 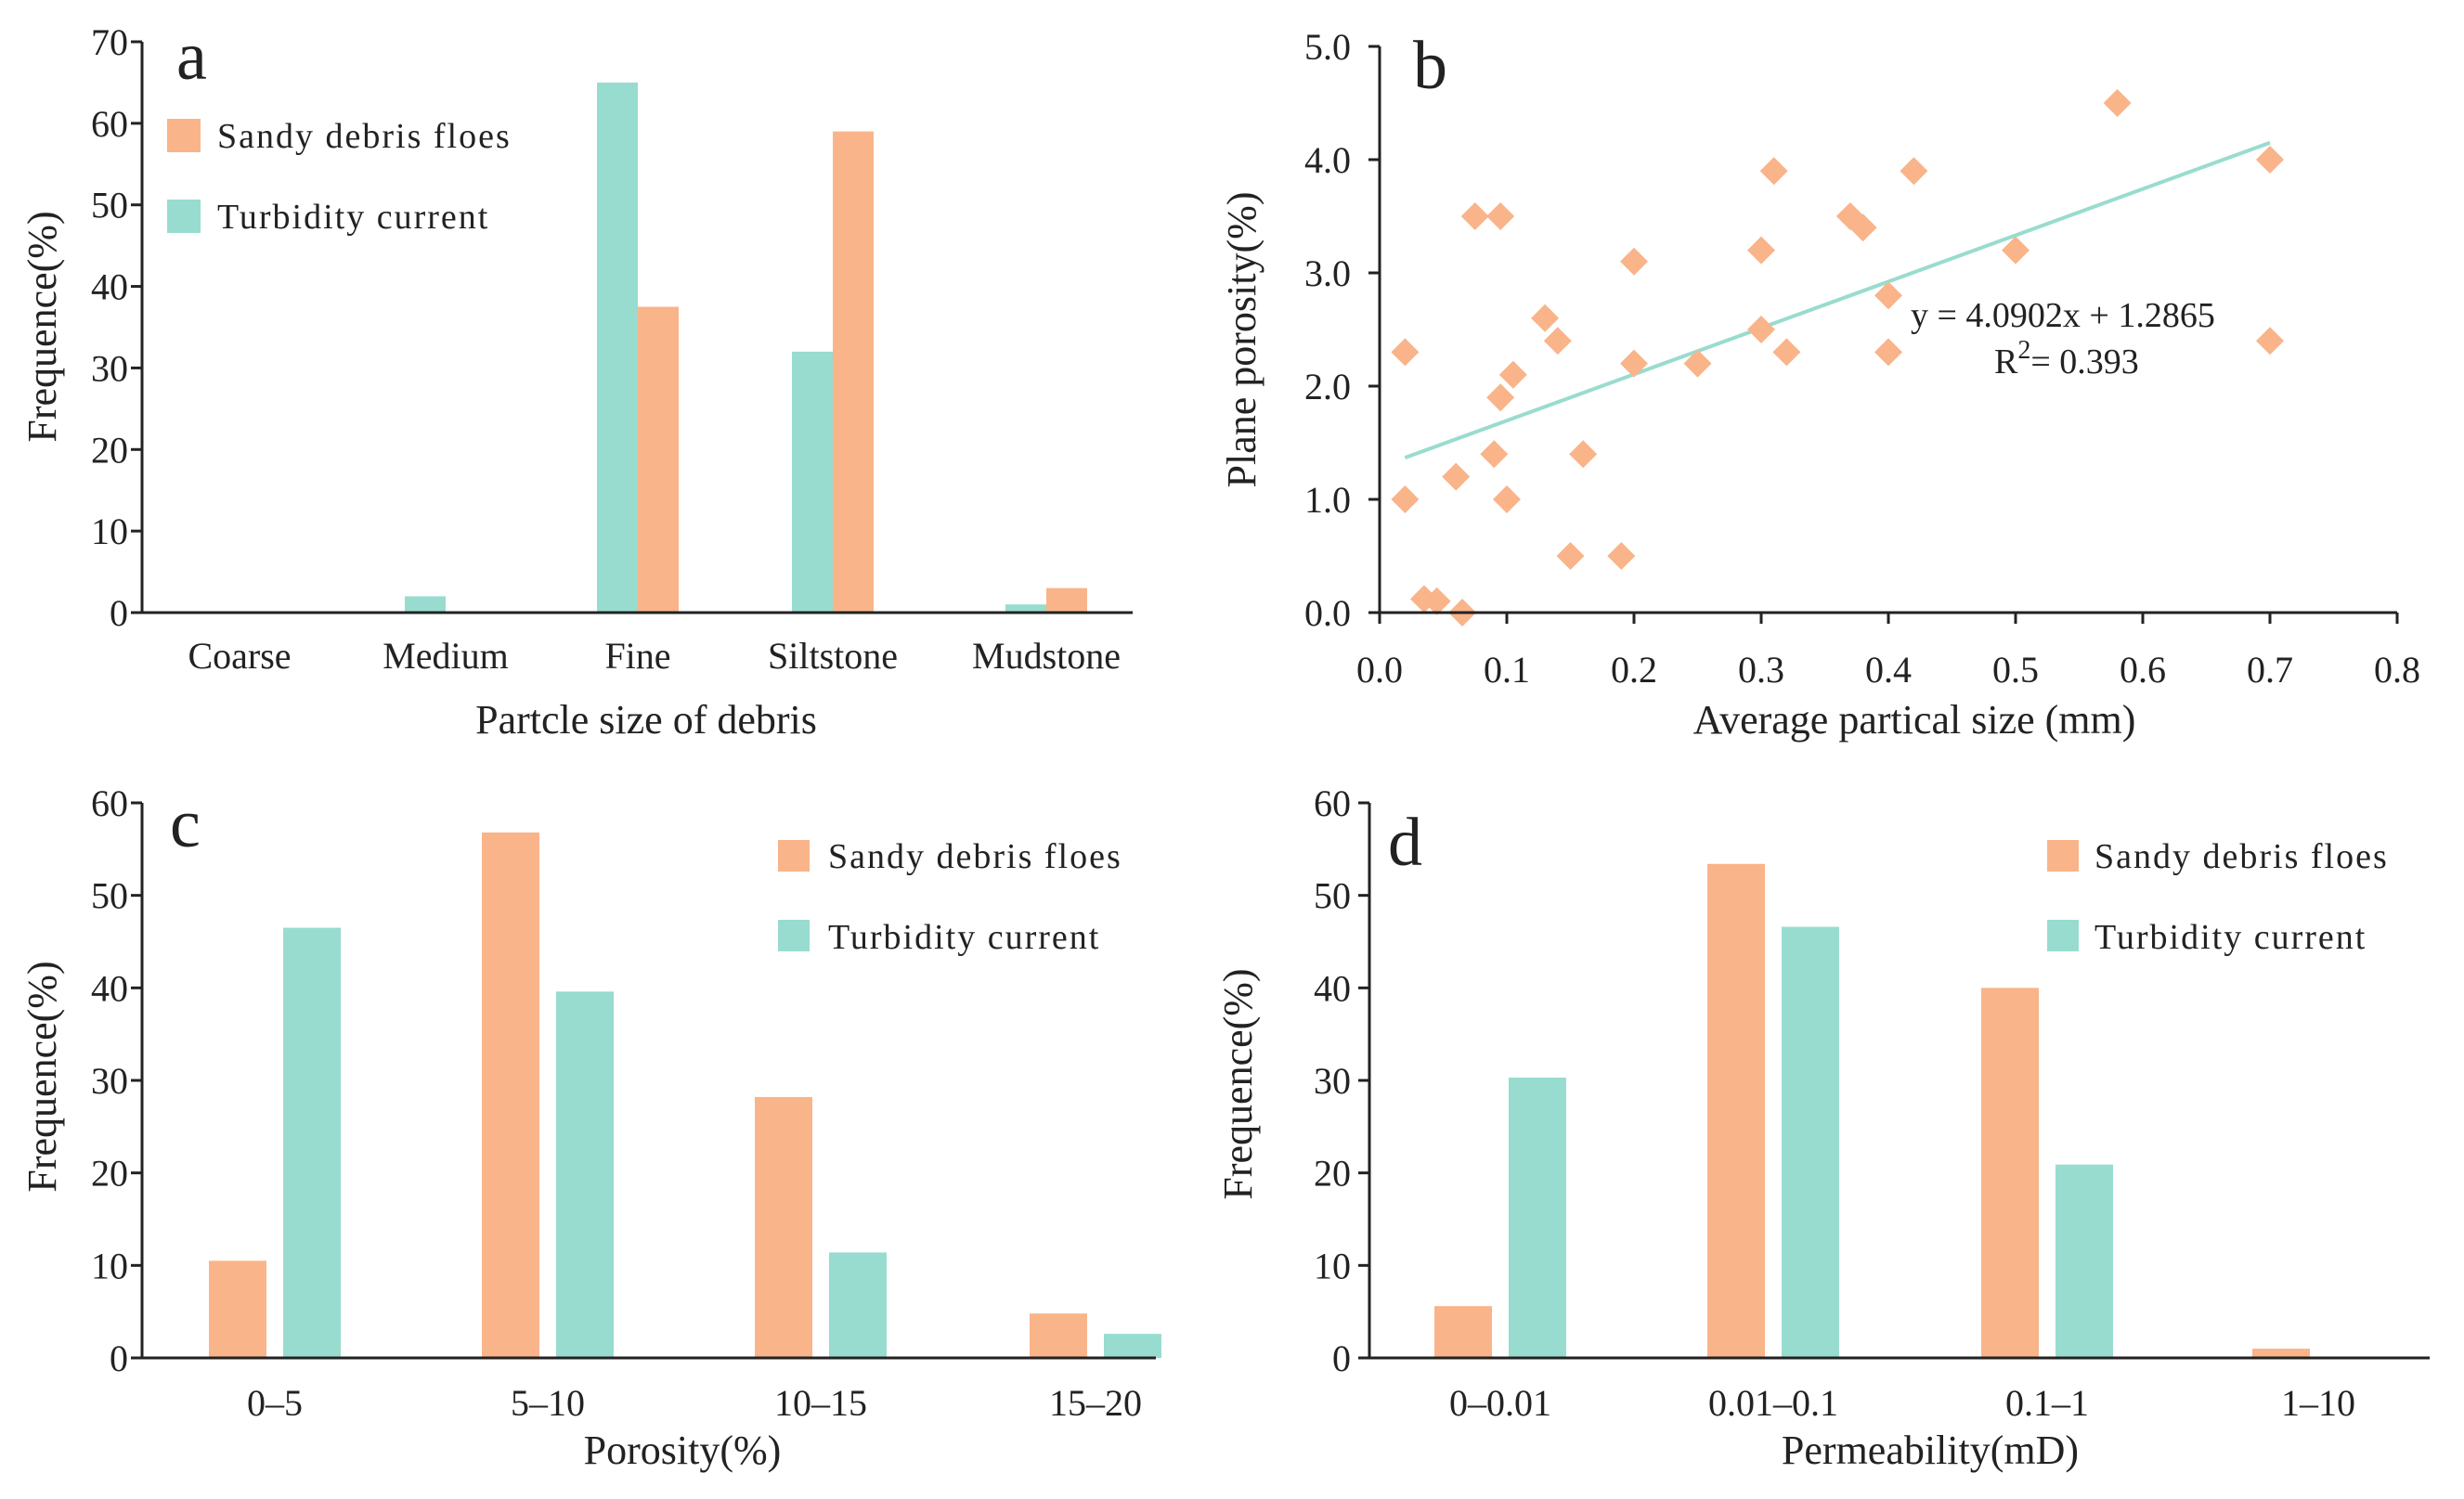 I want to click on panel-b-fit-line, so click(x=1837, y=299).